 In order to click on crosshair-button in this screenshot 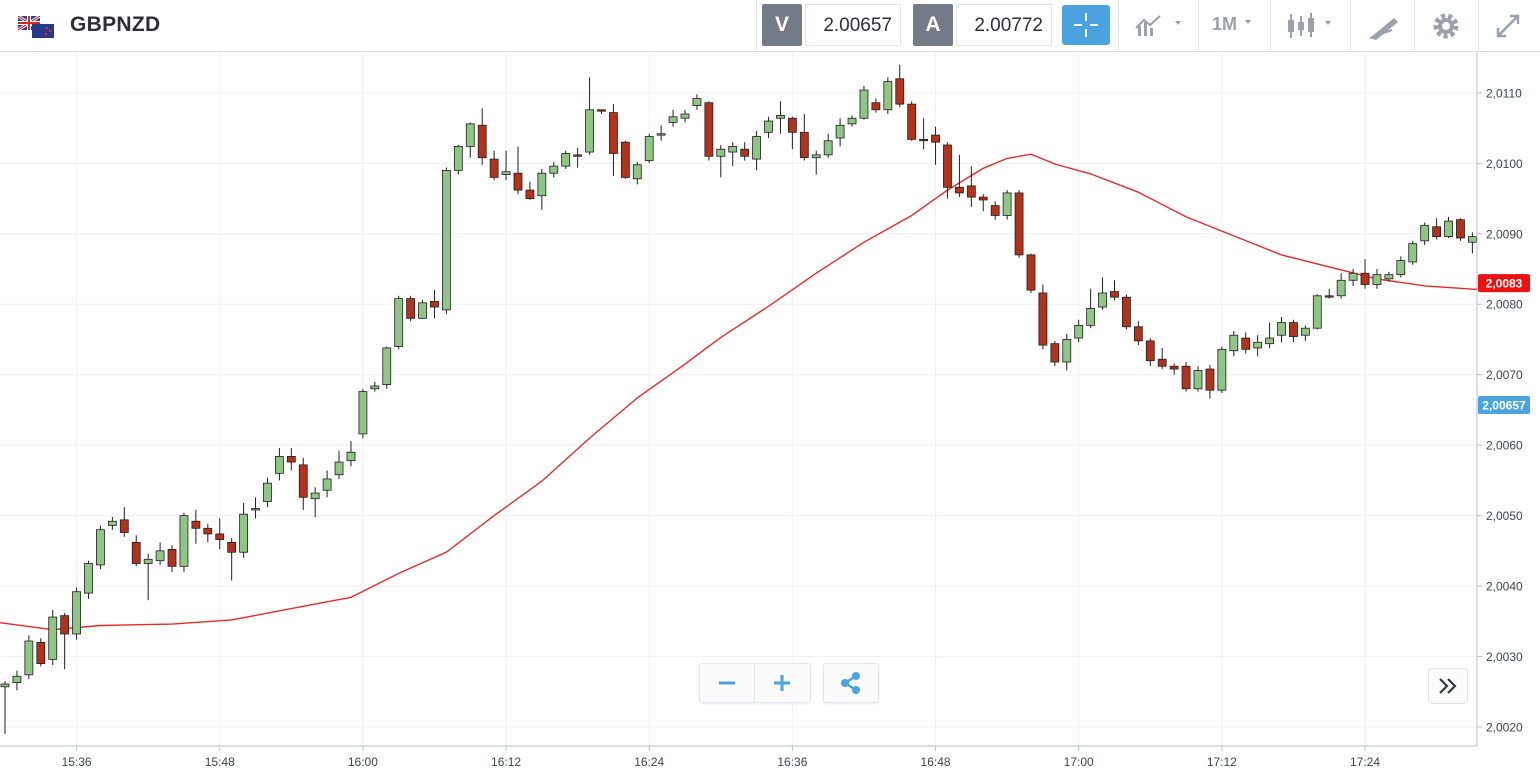, I will do `click(1086, 25)`.